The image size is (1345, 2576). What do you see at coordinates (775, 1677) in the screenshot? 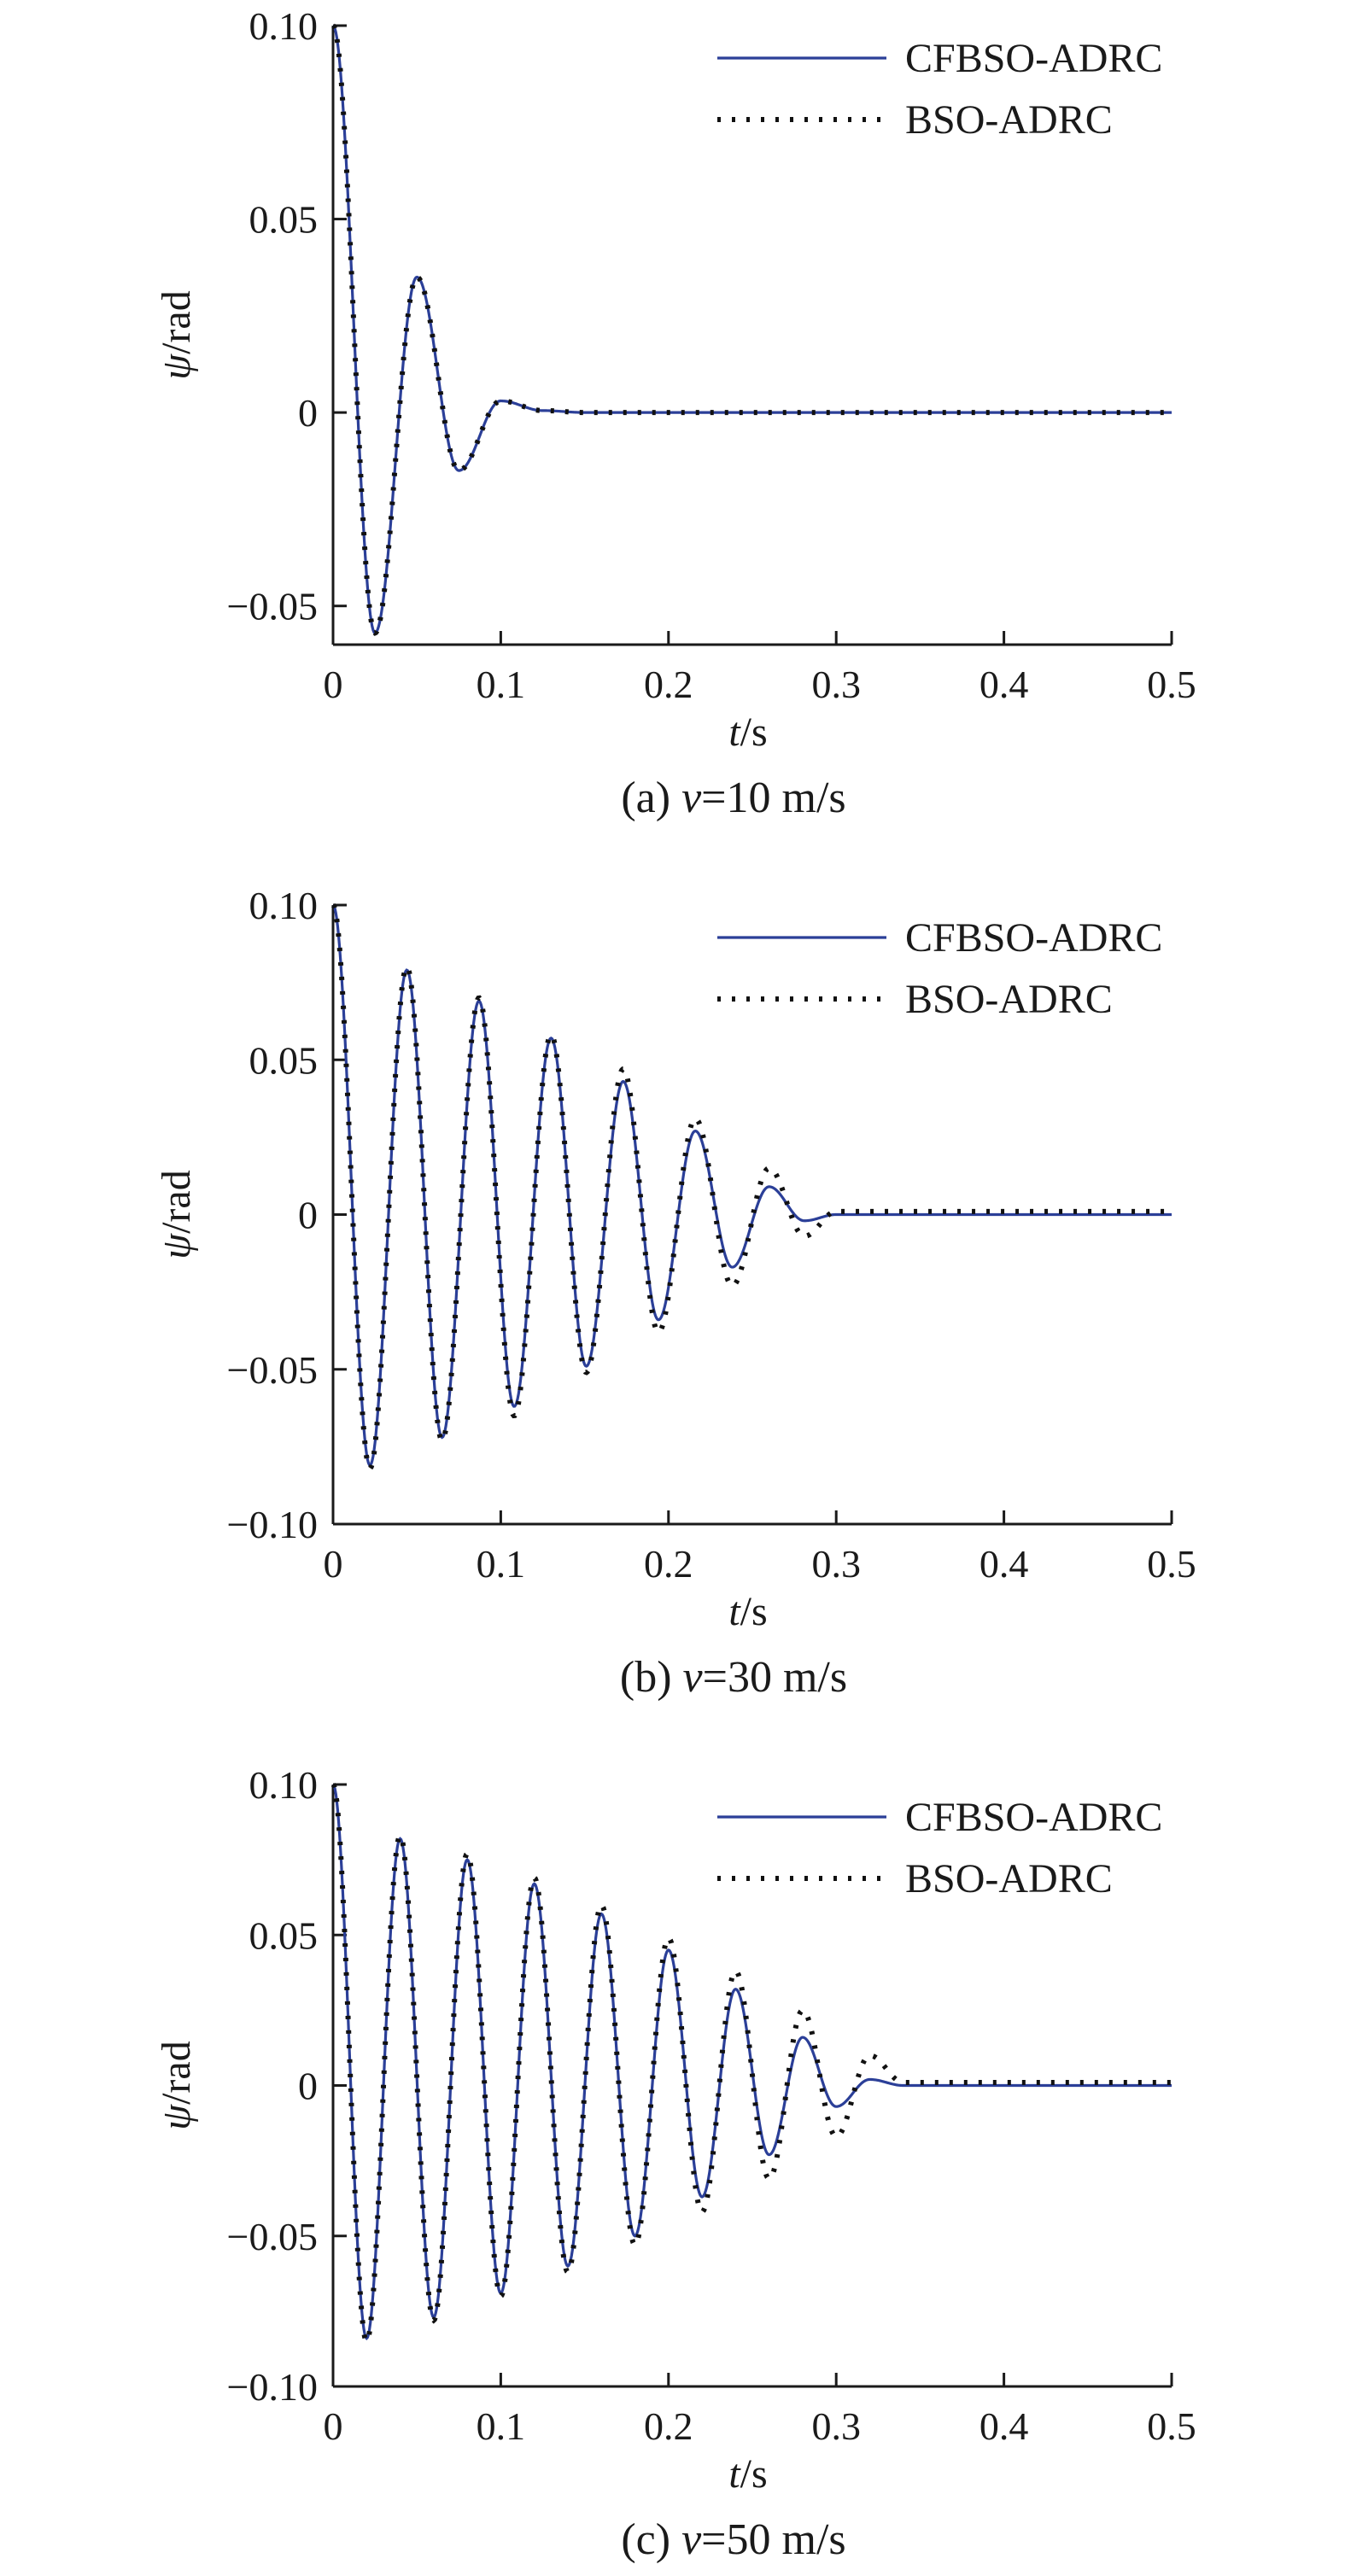
I see `caption-suffix: =30 m/s` at bounding box center [775, 1677].